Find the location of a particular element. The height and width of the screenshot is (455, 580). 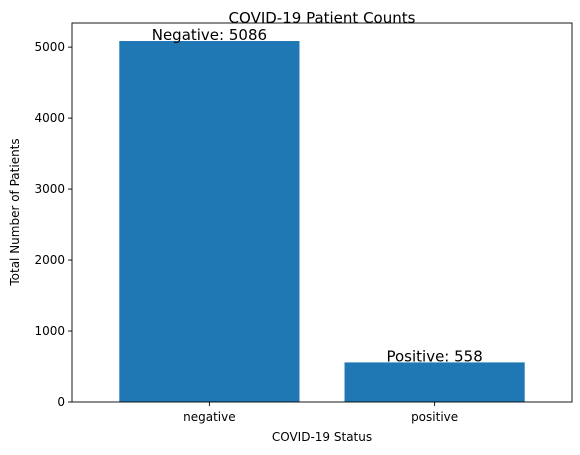

y-tick-label-2000: 2000 is located at coordinates (49, 260).